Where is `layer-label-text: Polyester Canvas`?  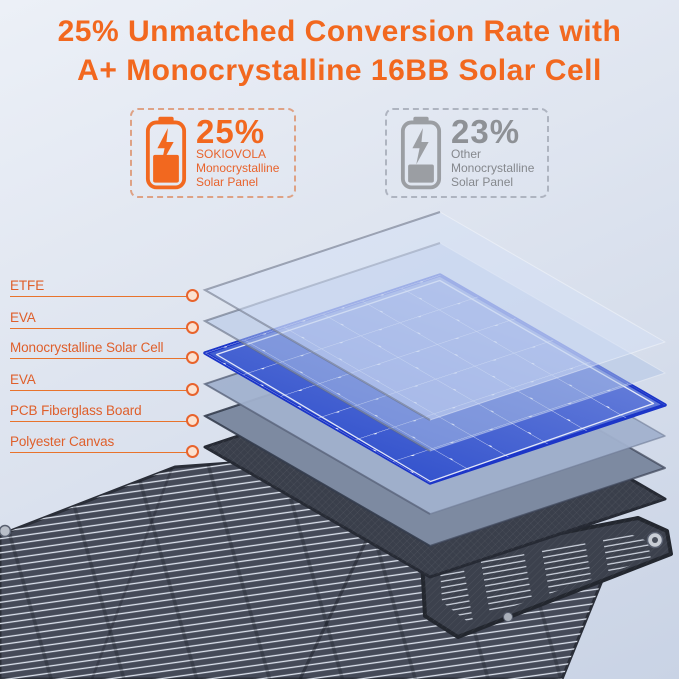
layer-label-text: Polyester Canvas is located at coordinates (62, 441).